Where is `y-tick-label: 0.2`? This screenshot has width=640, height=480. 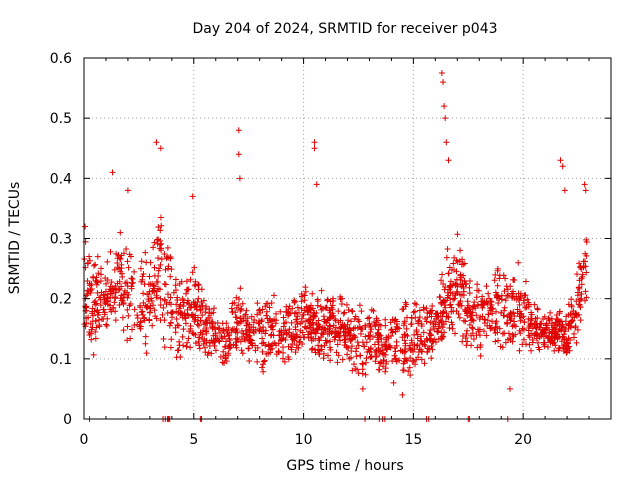
y-tick-label: 0.2 is located at coordinates (61, 300).